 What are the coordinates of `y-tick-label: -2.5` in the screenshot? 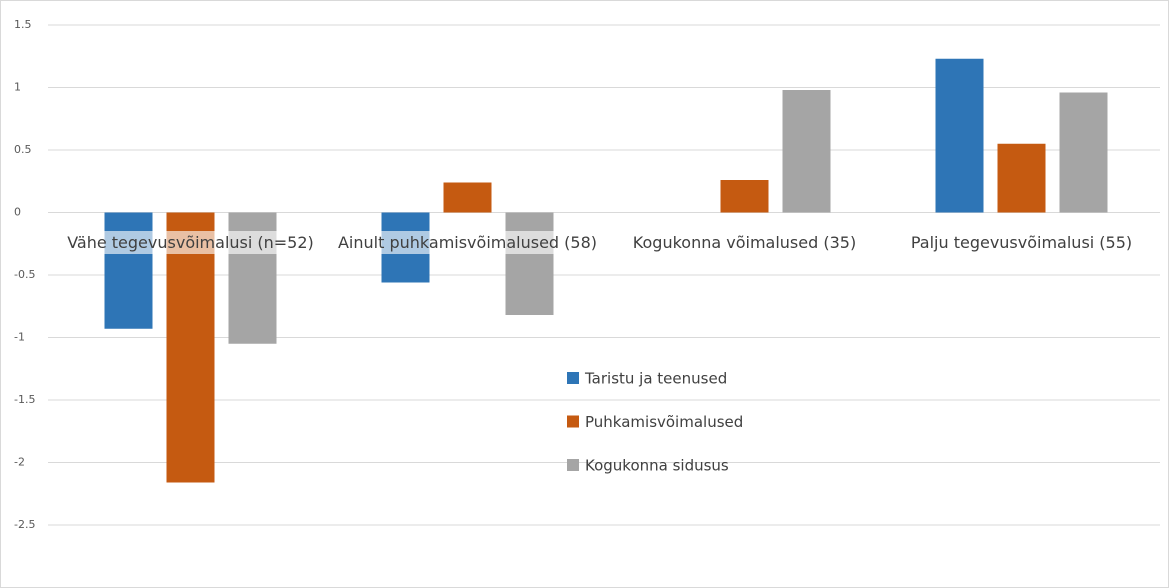 It's located at (24, 524).